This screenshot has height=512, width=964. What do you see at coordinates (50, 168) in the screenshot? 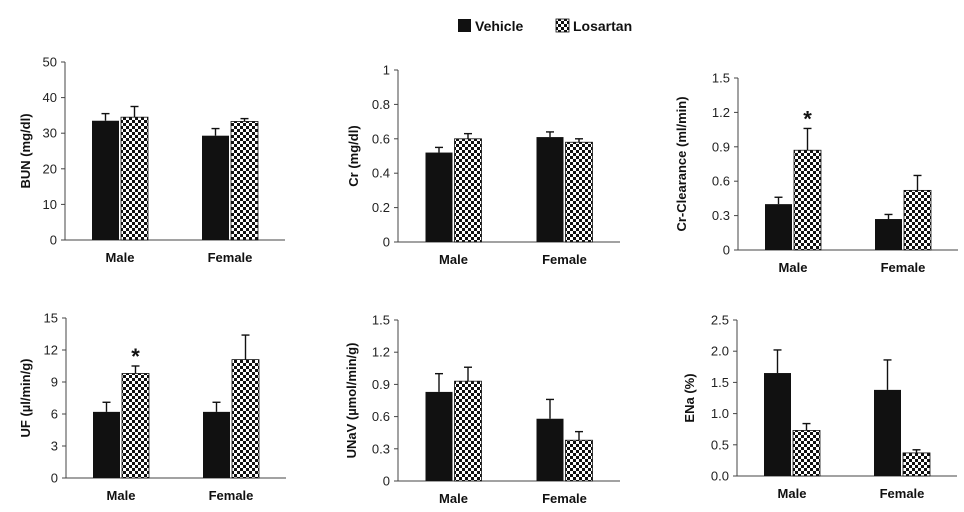
I see `y-tick-label: 20` at bounding box center [50, 168].